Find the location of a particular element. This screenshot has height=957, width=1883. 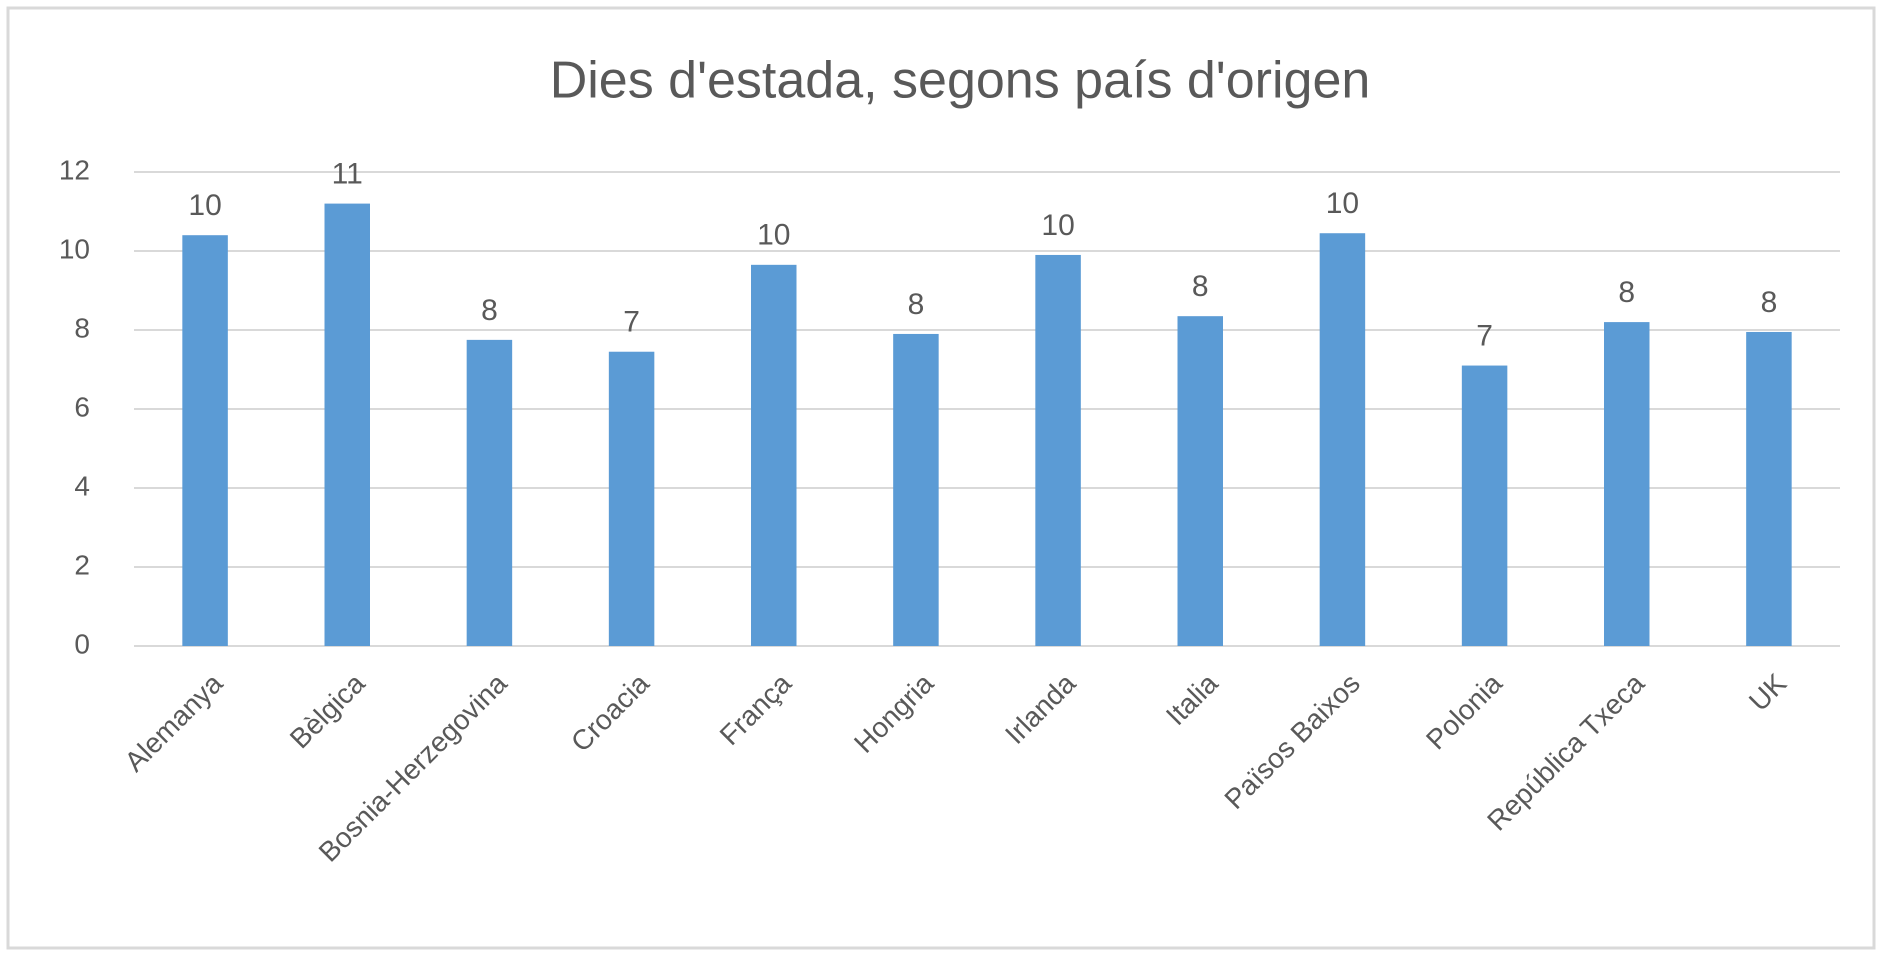

y-tick-label: 0 is located at coordinates (82, 643).